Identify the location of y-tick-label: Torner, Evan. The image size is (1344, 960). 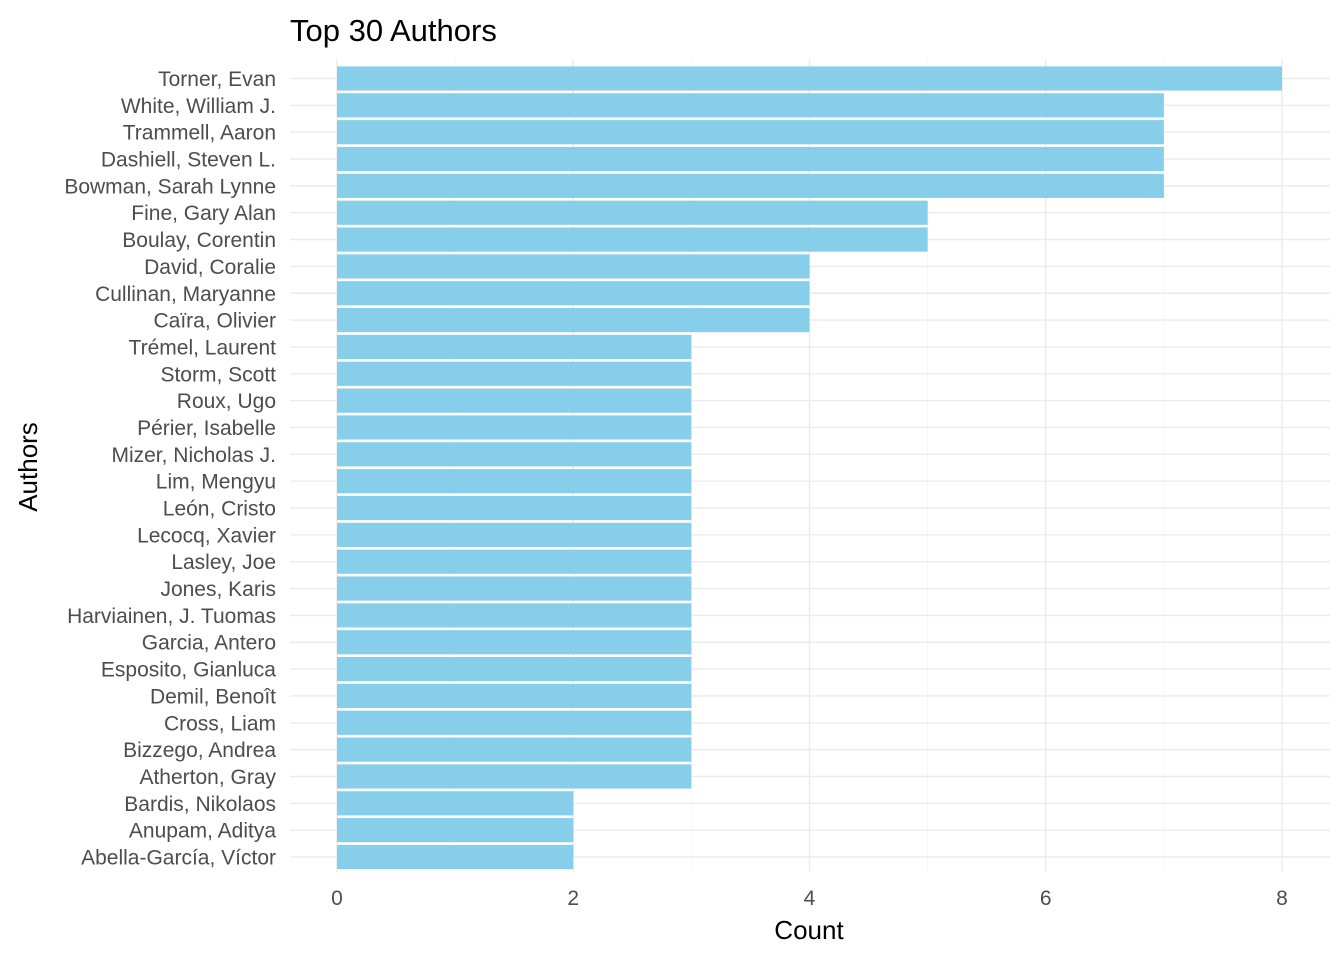
(217, 79).